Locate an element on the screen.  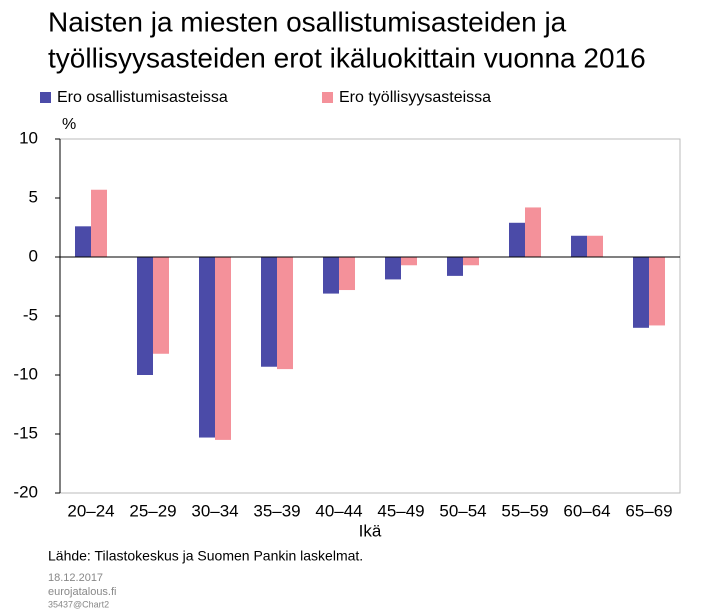
y-tick-label: 5 is located at coordinates (33, 196).